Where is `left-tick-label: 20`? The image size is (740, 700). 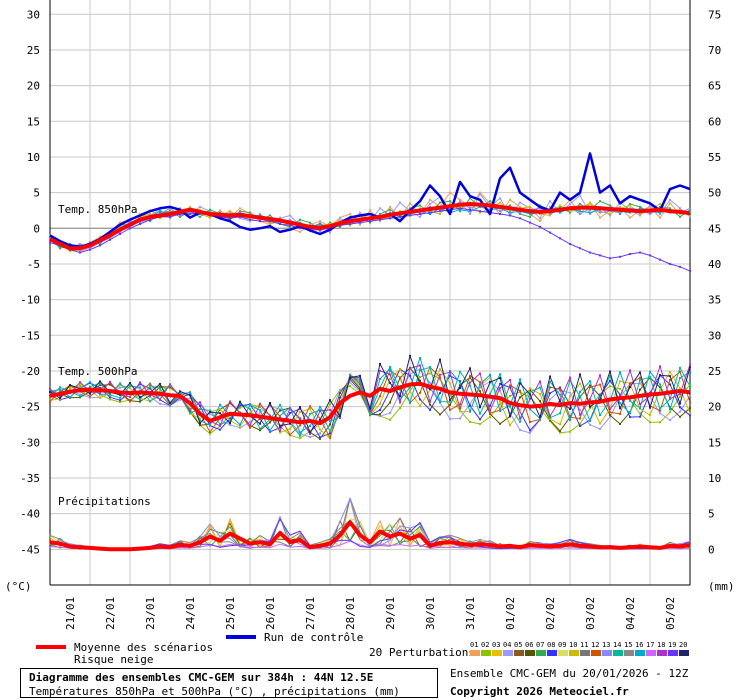 left-tick-label: 20 is located at coordinates (33, 86).